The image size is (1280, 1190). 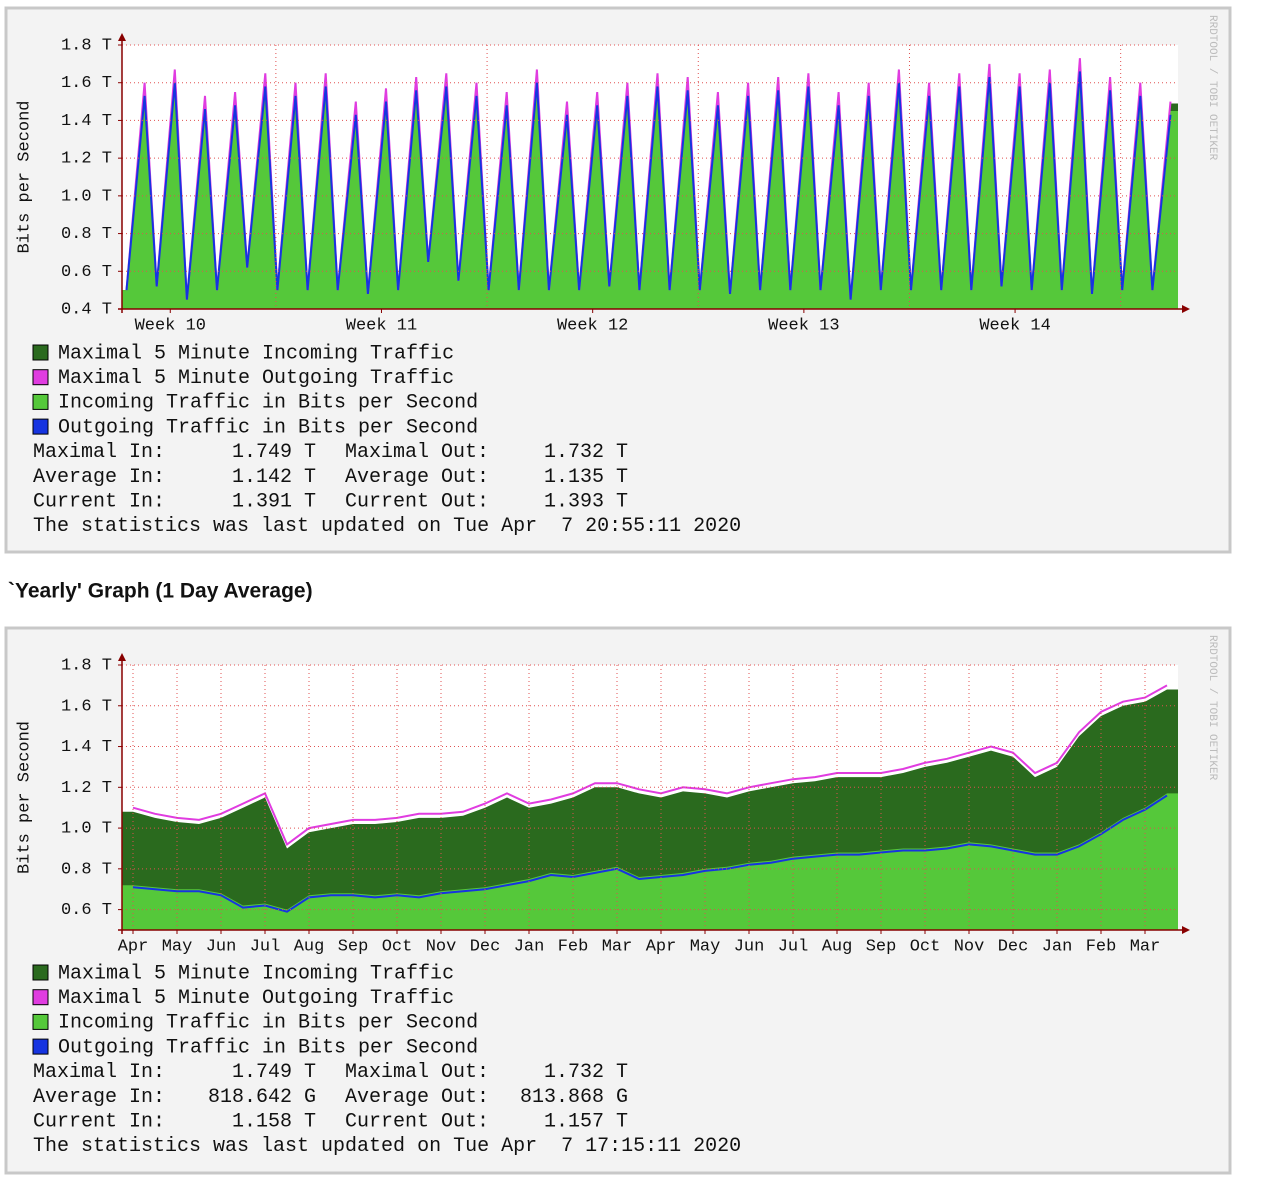 What do you see at coordinates (381, 325) in the screenshot?
I see `x-tick-label: Week 11` at bounding box center [381, 325].